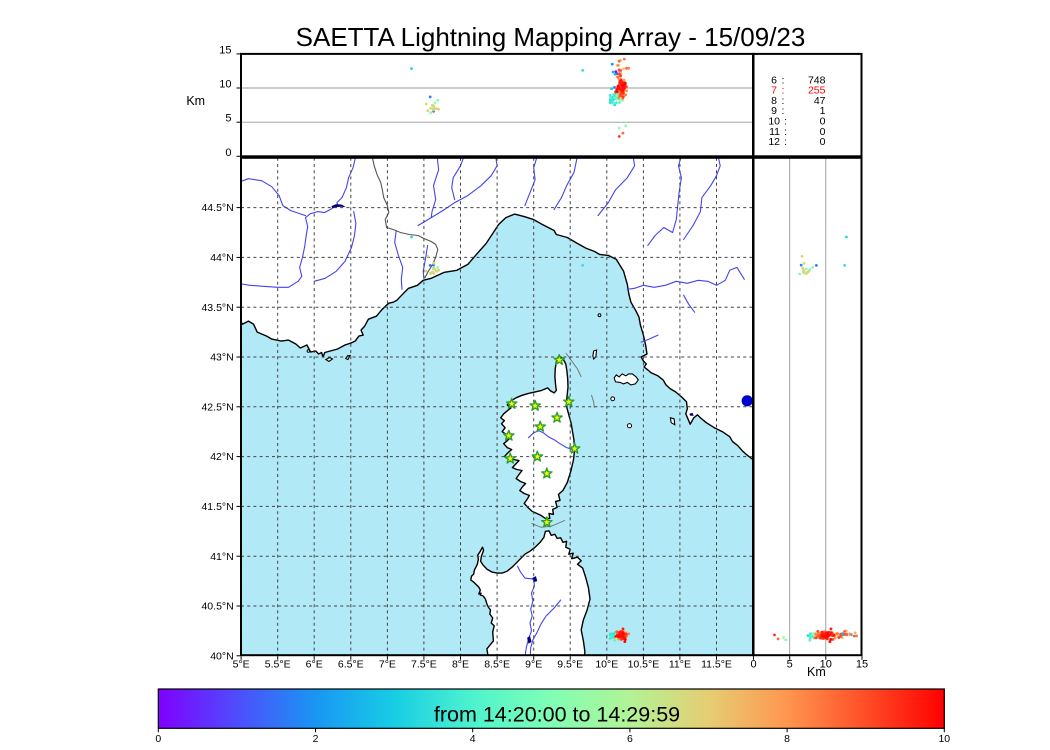 Image resolution: width=1050 pixels, height=750 pixels. Describe the element at coordinates (217, 607) in the screenshot. I see `svg-text: 40.5°N` at that location.